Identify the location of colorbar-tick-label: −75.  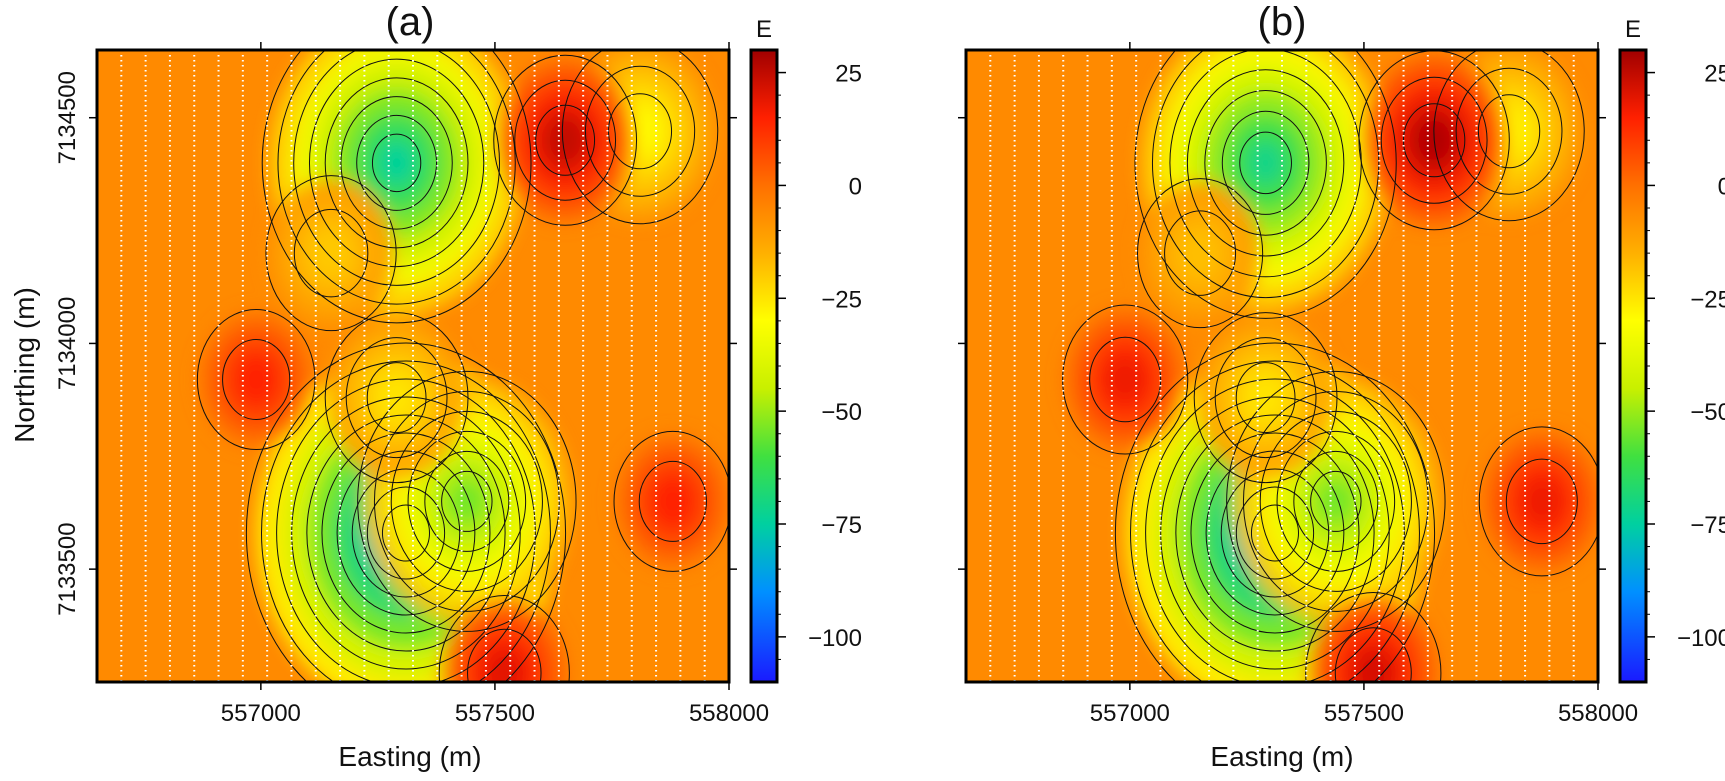
(841, 525).